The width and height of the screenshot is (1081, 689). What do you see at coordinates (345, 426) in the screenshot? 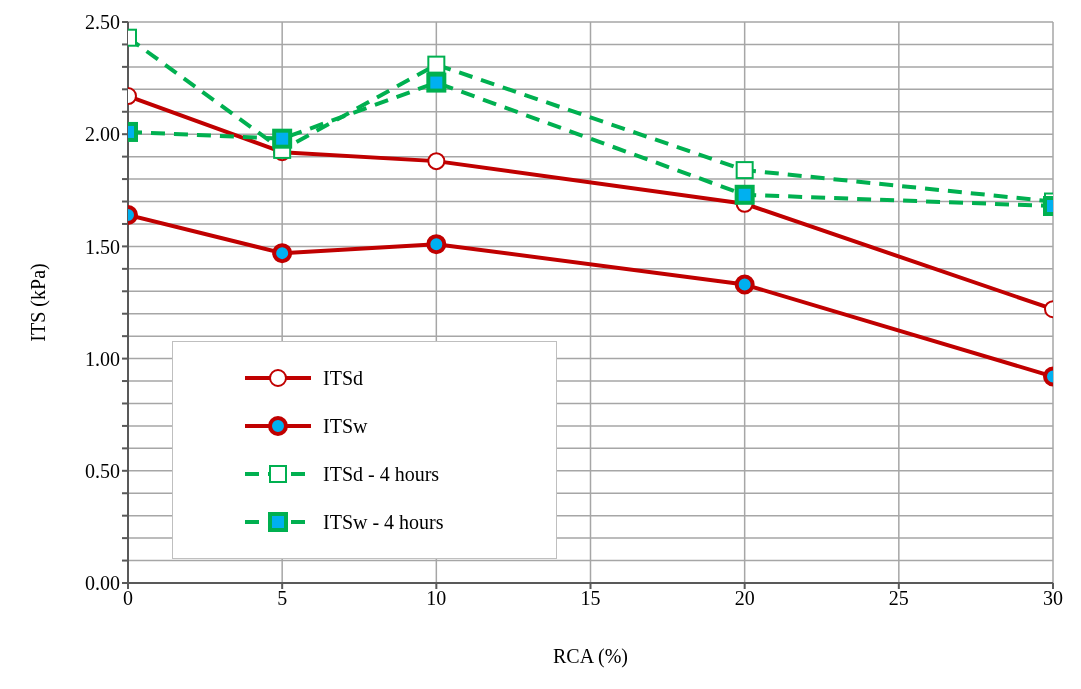
I see `legend-label: ITSw` at bounding box center [345, 426].